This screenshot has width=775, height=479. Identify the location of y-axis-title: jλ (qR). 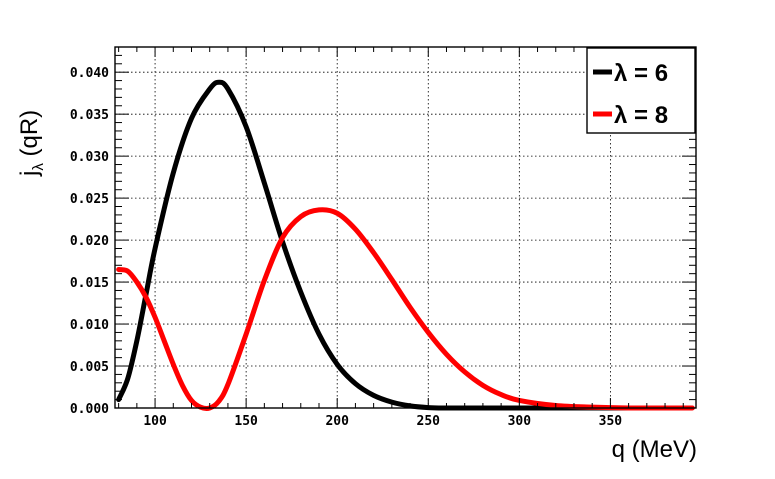
(31, 143).